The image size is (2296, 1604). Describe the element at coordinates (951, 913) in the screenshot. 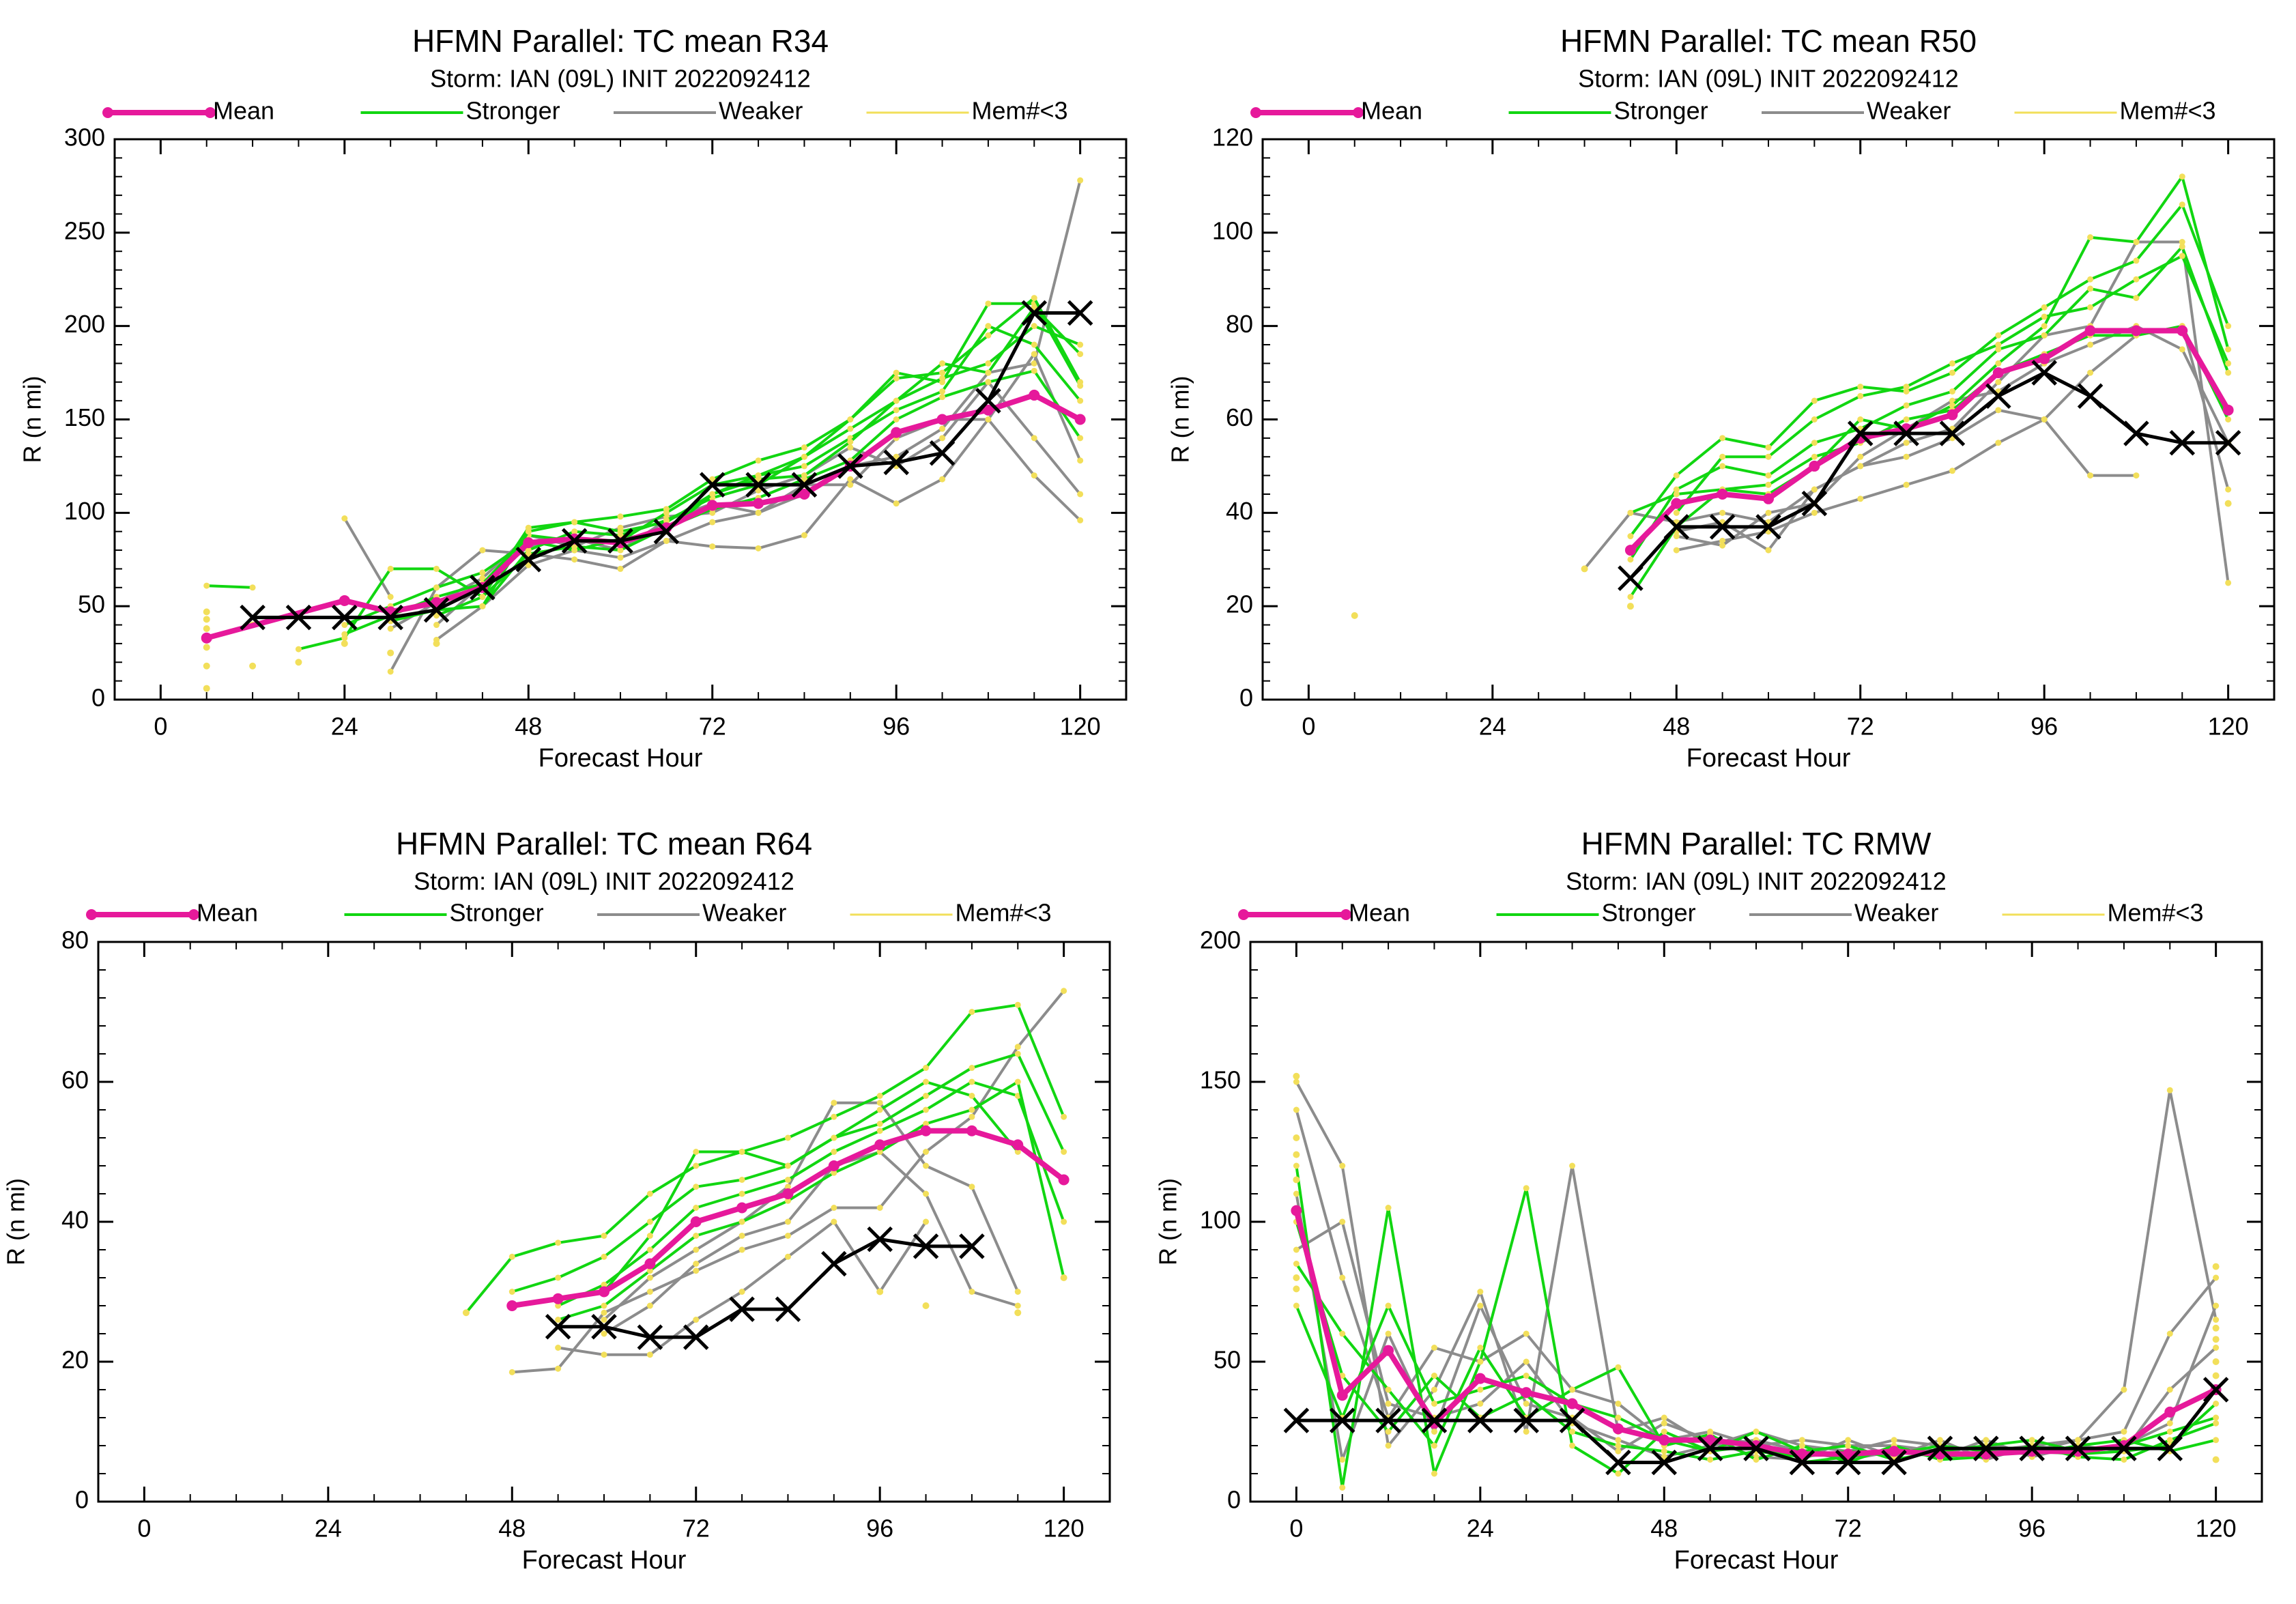

I see `legend-item-members: Mem#<3` at that location.